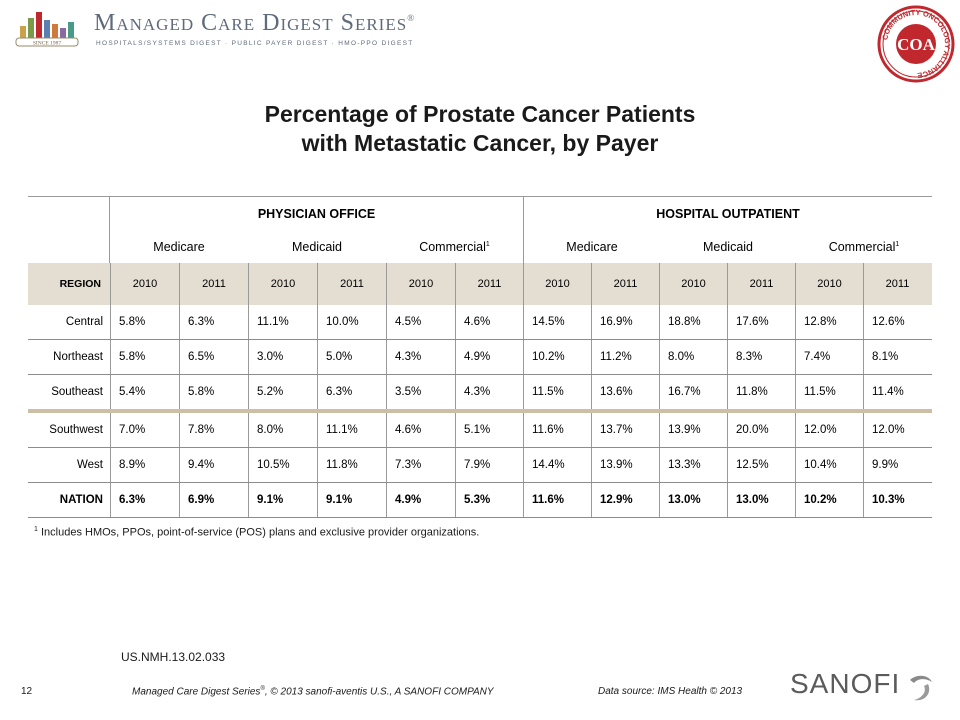 This screenshot has height=720, width=960. I want to click on document-code: US.NMH.13.02.033, so click(173, 657).